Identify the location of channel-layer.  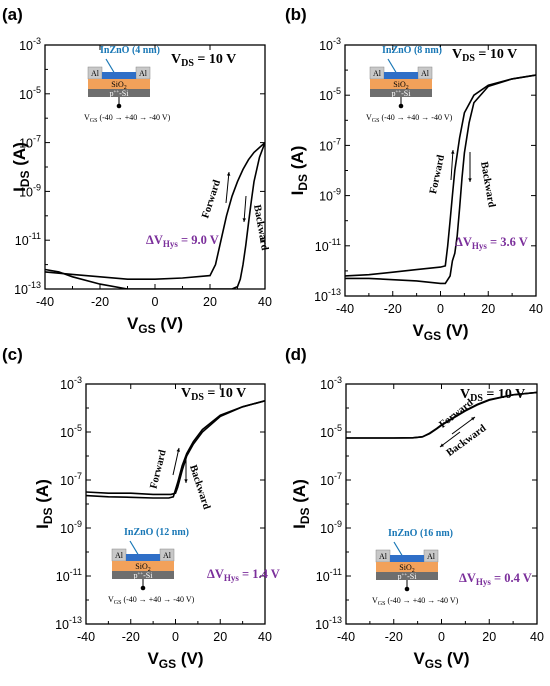
(143, 557).